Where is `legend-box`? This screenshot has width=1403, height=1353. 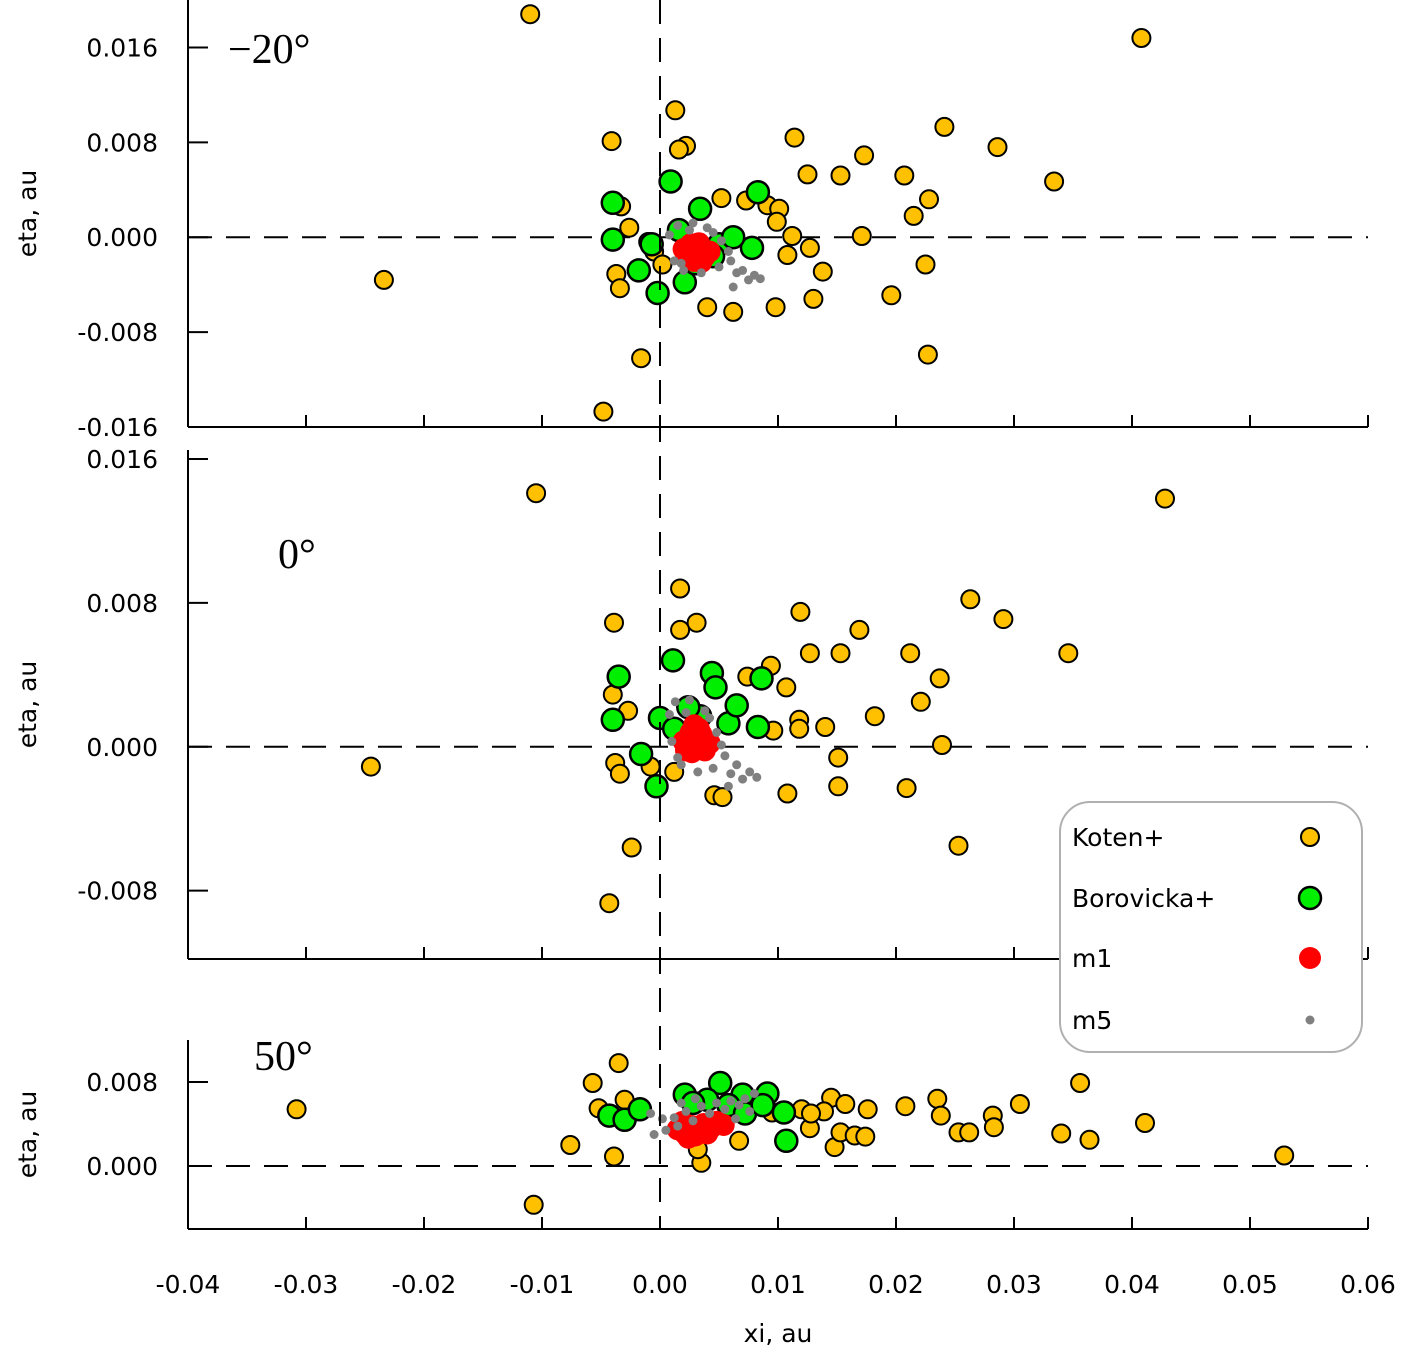
legend-box is located at coordinates (1211, 927).